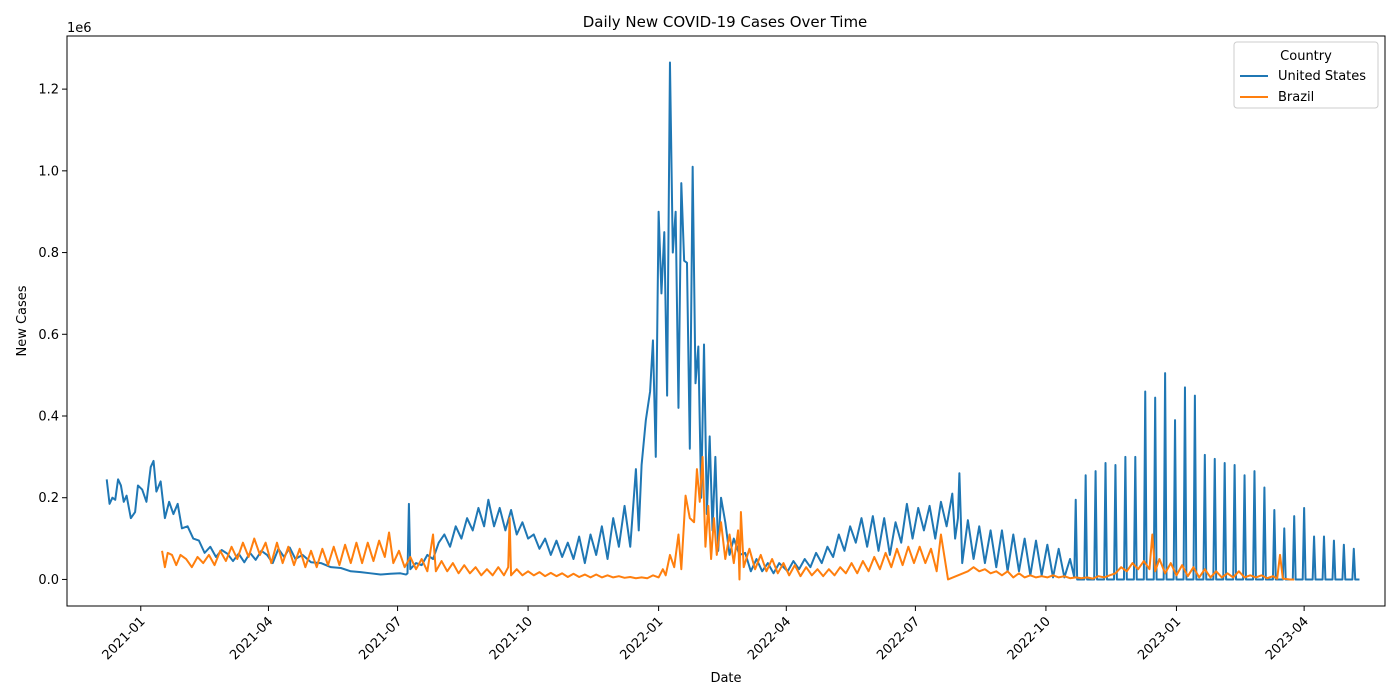 The height and width of the screenshot is (700, 1400). I want to click on chart-title: Daily New COVID-19 Cases Over Time, so click(725, 22).